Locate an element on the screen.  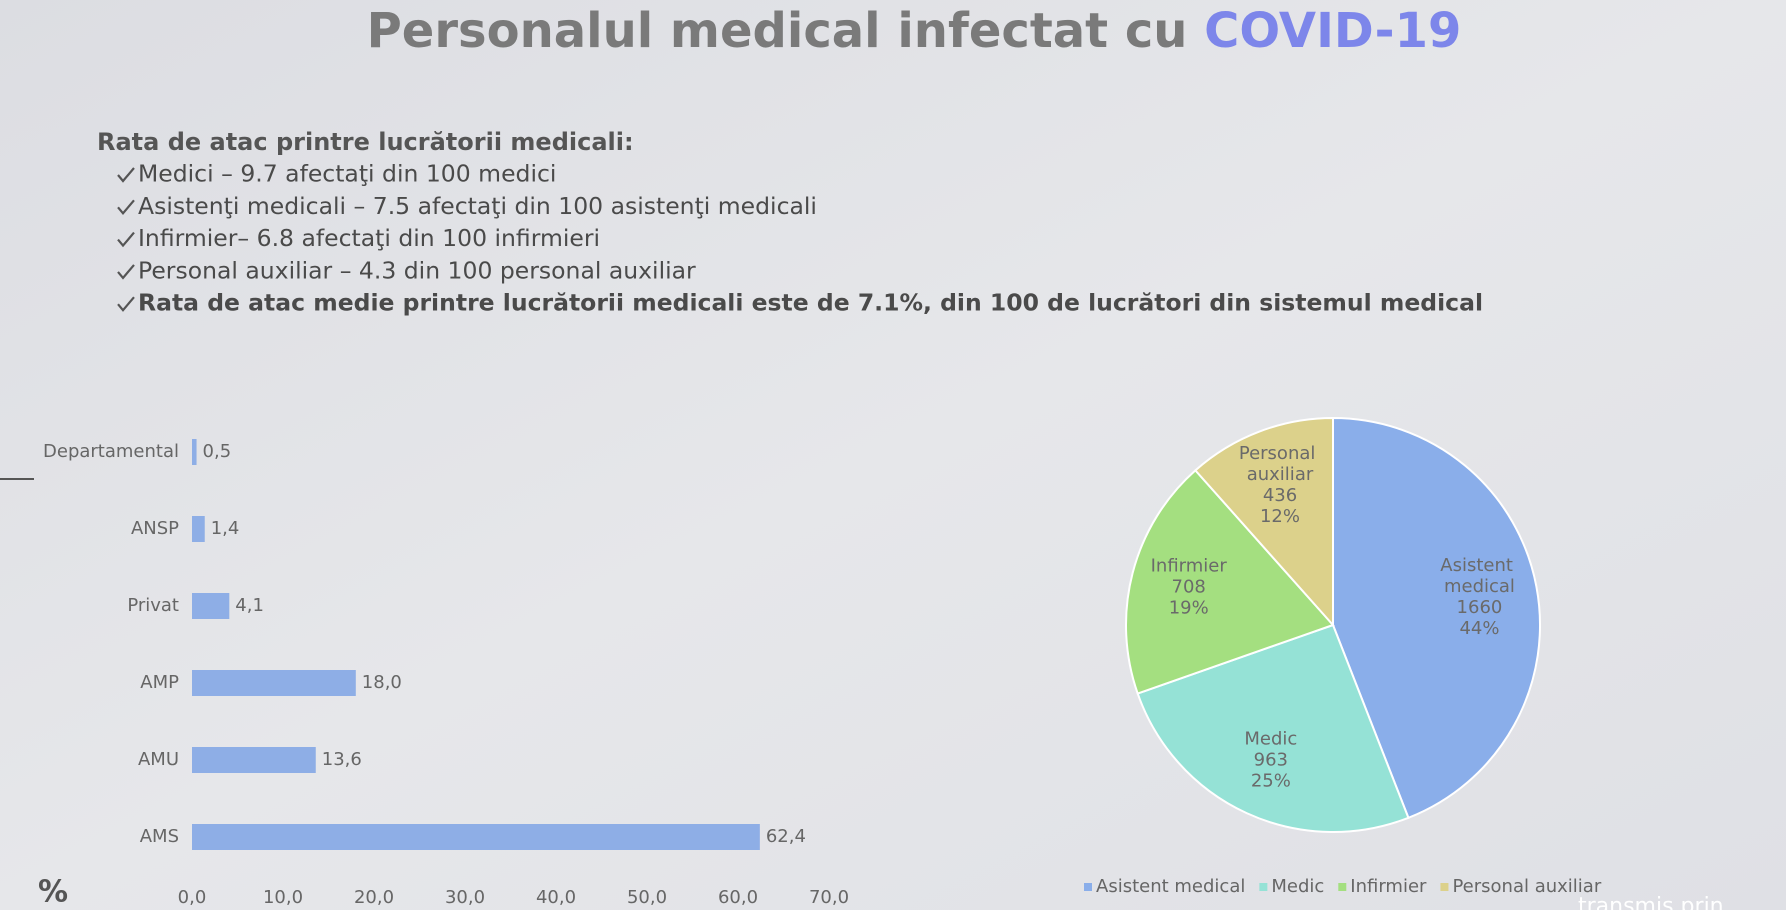
slice-percent: 19% is located at coordinates (1189, 608).